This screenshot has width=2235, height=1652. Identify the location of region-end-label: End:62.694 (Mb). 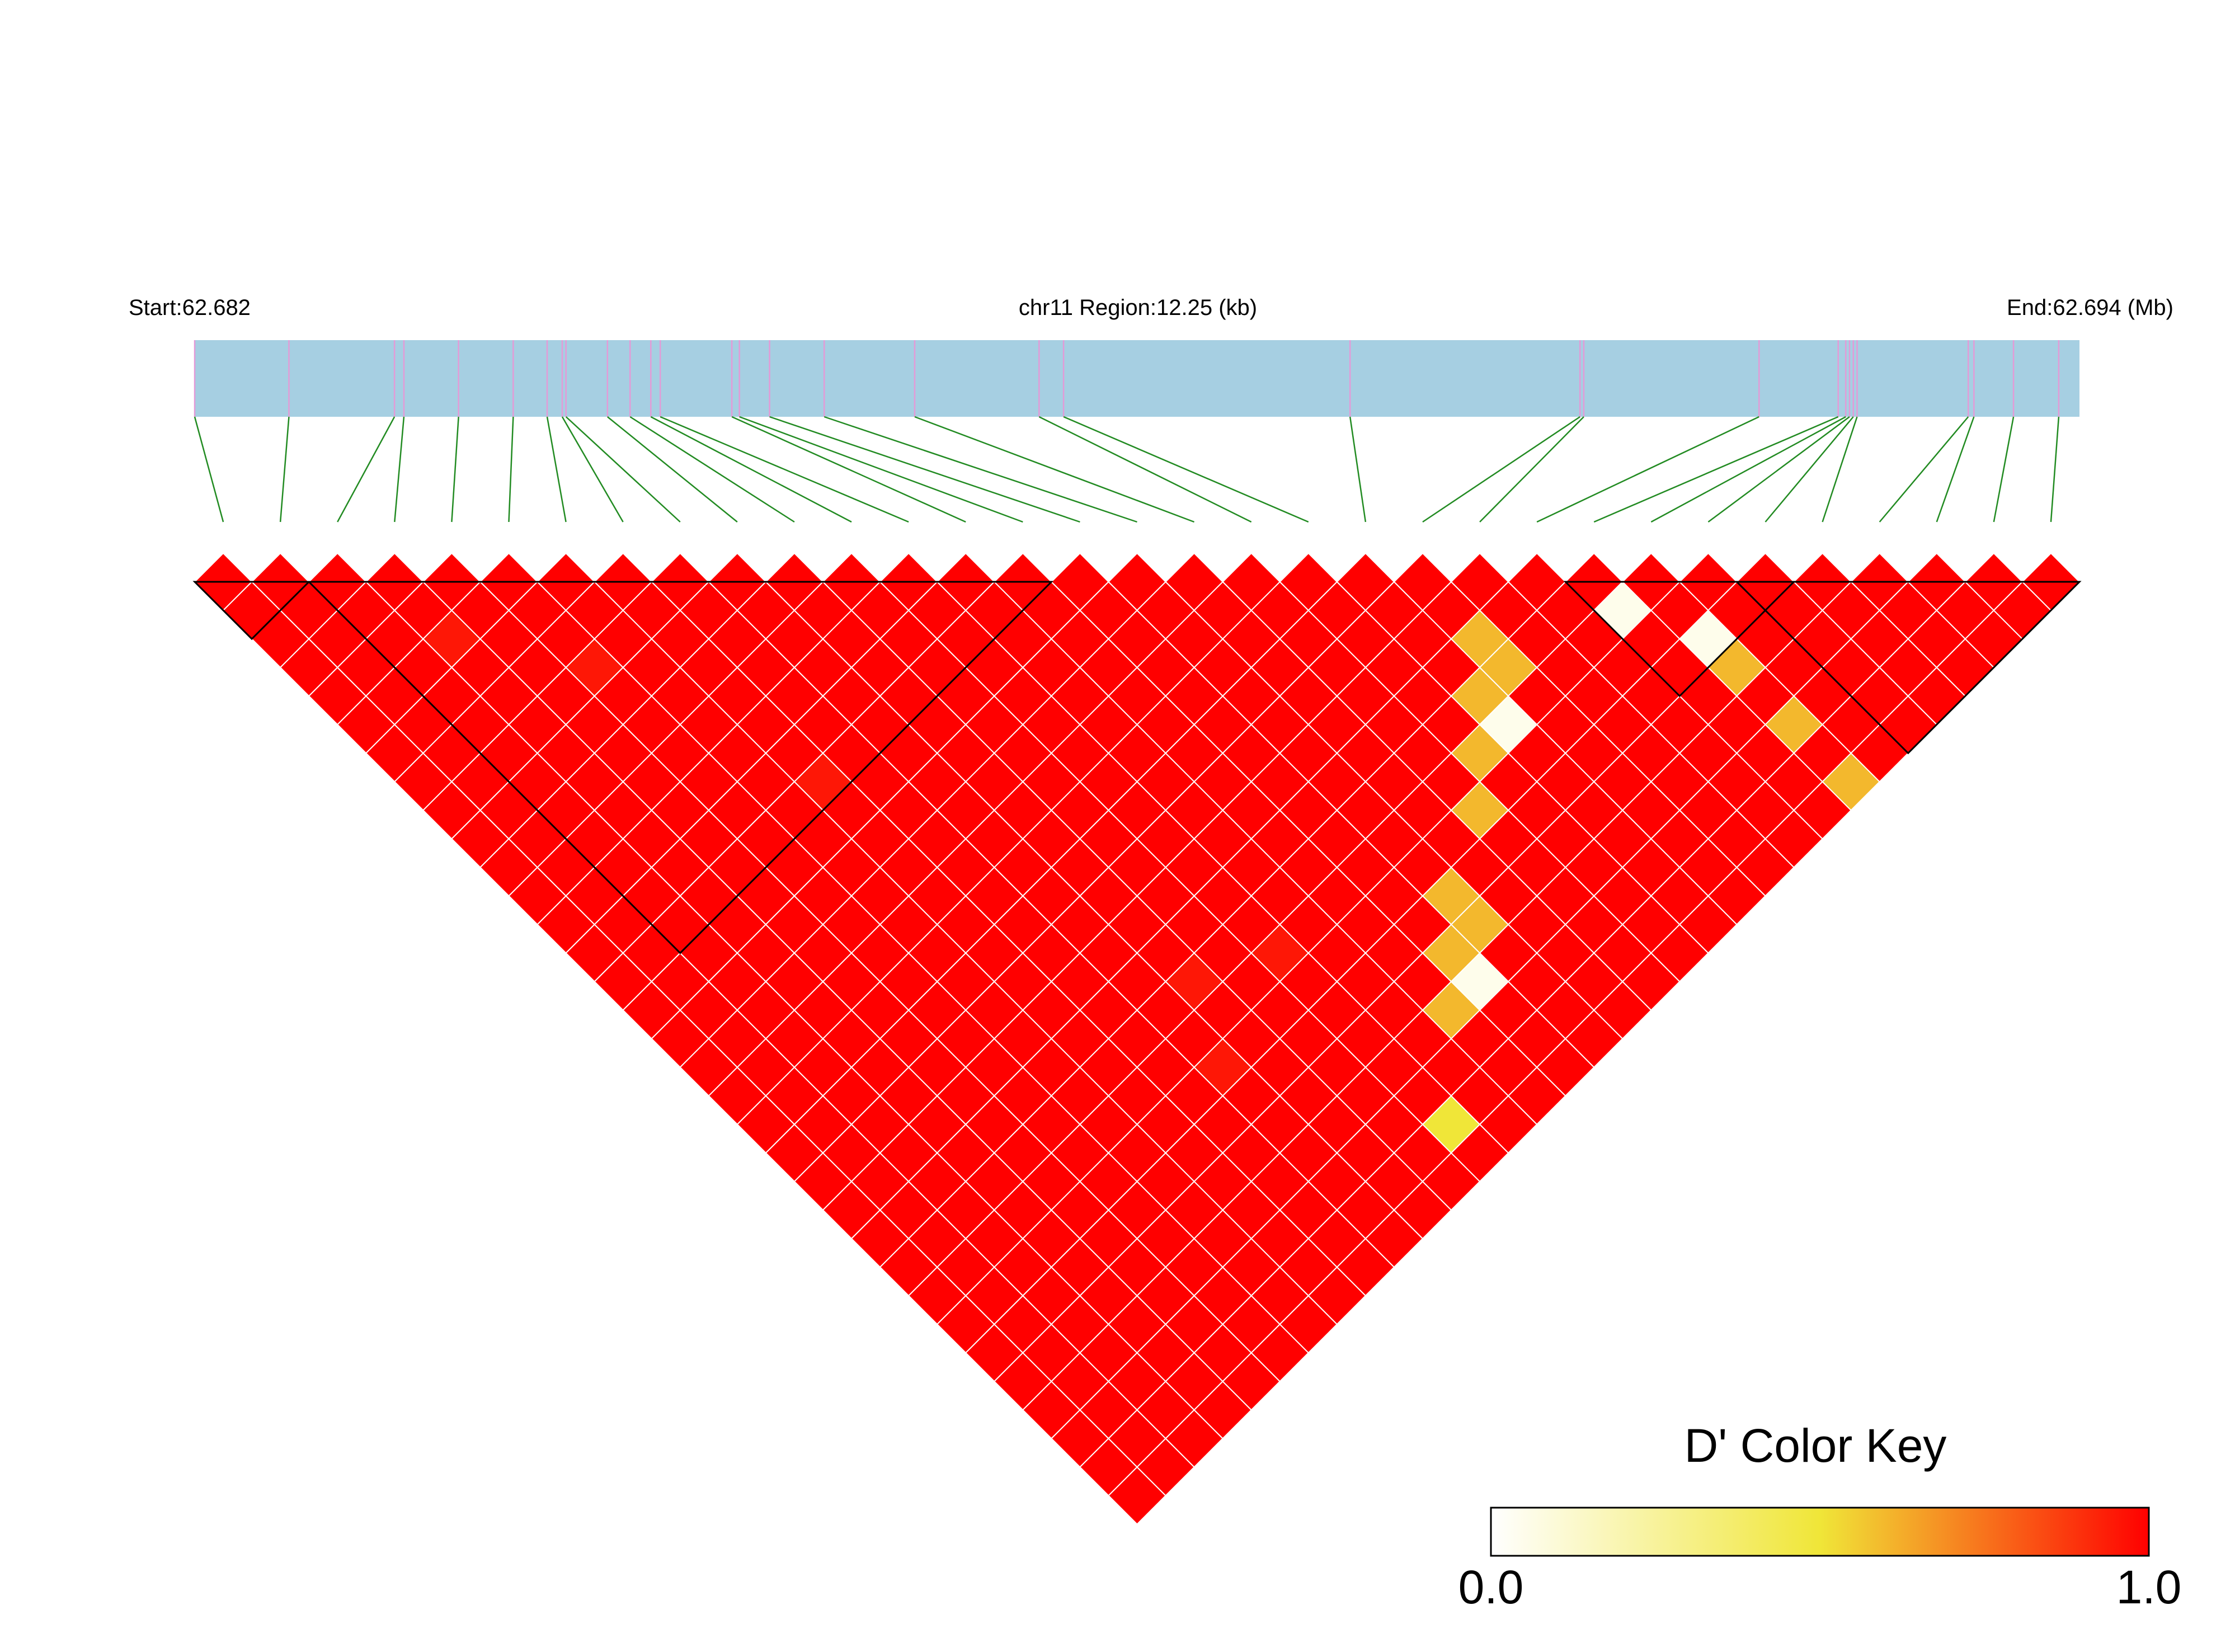
(2090, 308).